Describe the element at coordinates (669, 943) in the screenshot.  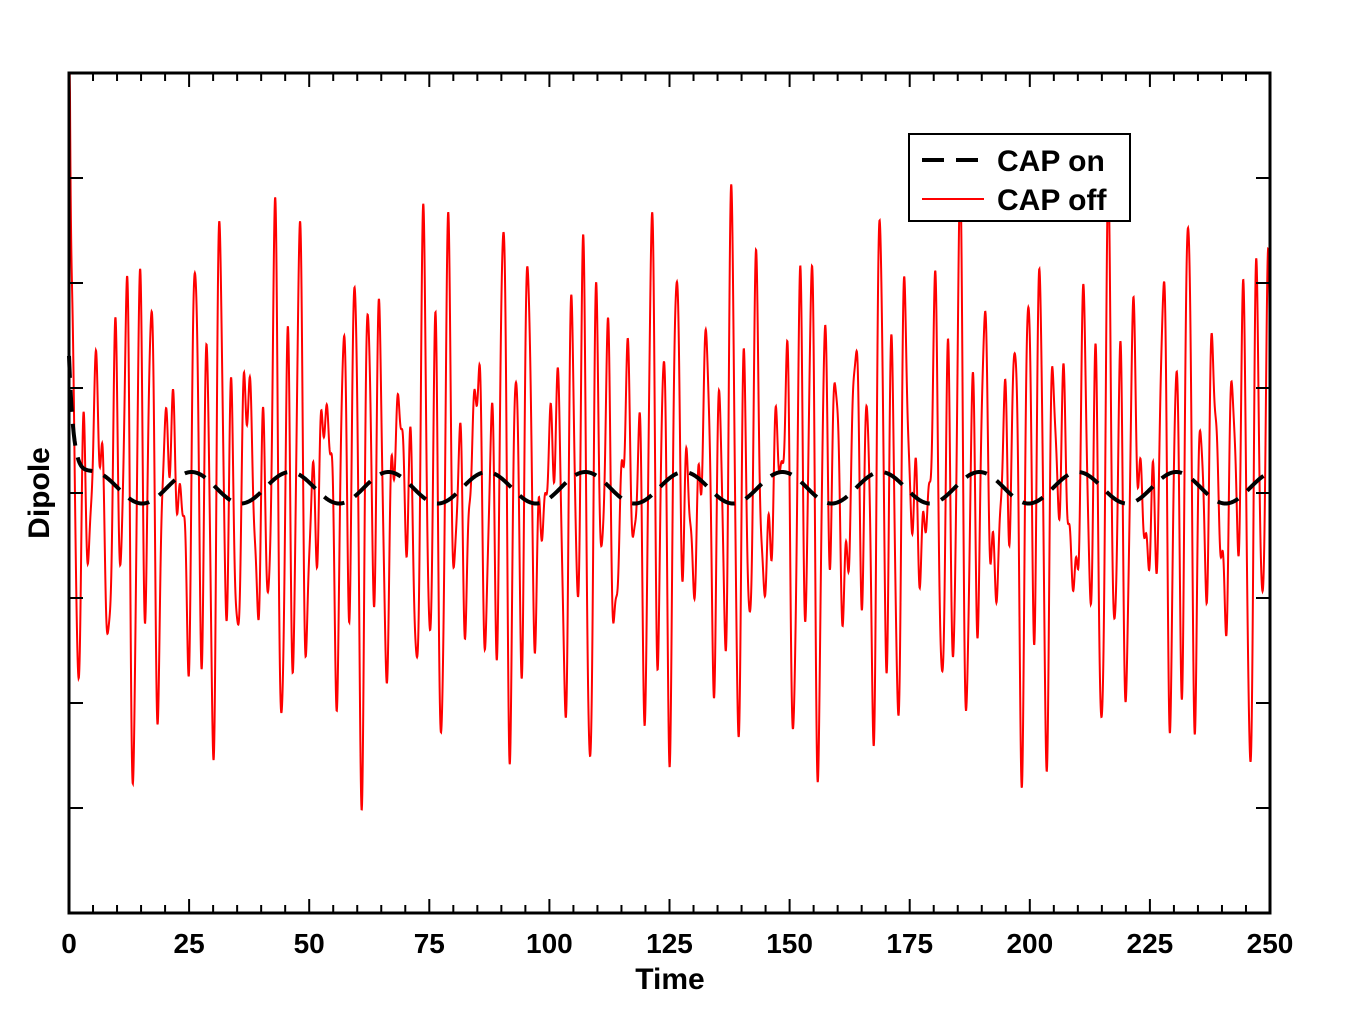
I see `x-tick-label: 125` at that location.